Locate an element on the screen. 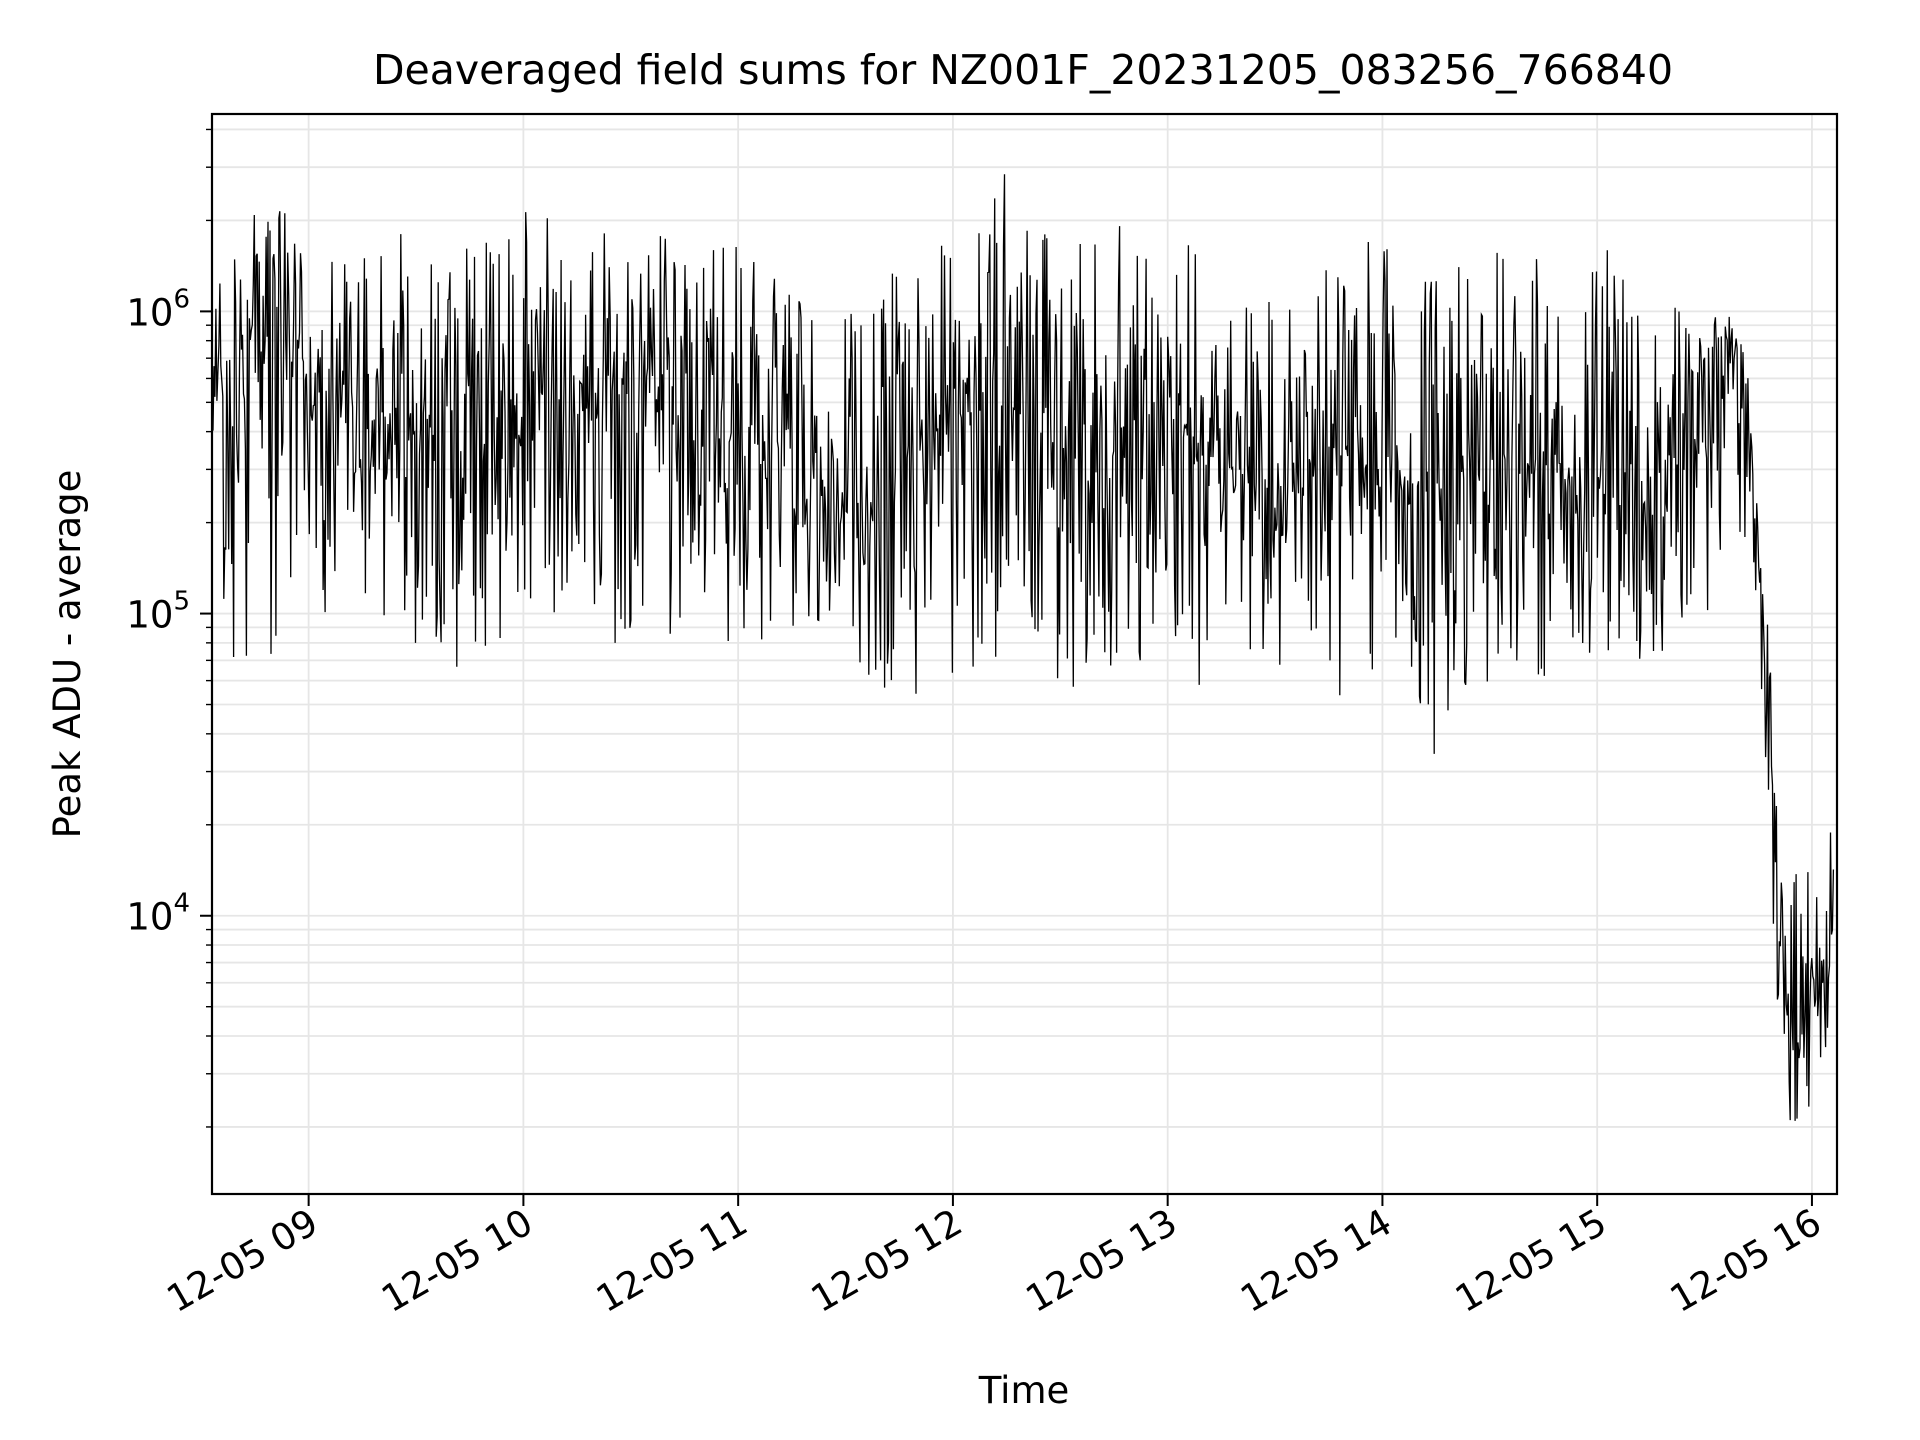  y-tick-label: 10⁵ is located at coordinates (158, 612).